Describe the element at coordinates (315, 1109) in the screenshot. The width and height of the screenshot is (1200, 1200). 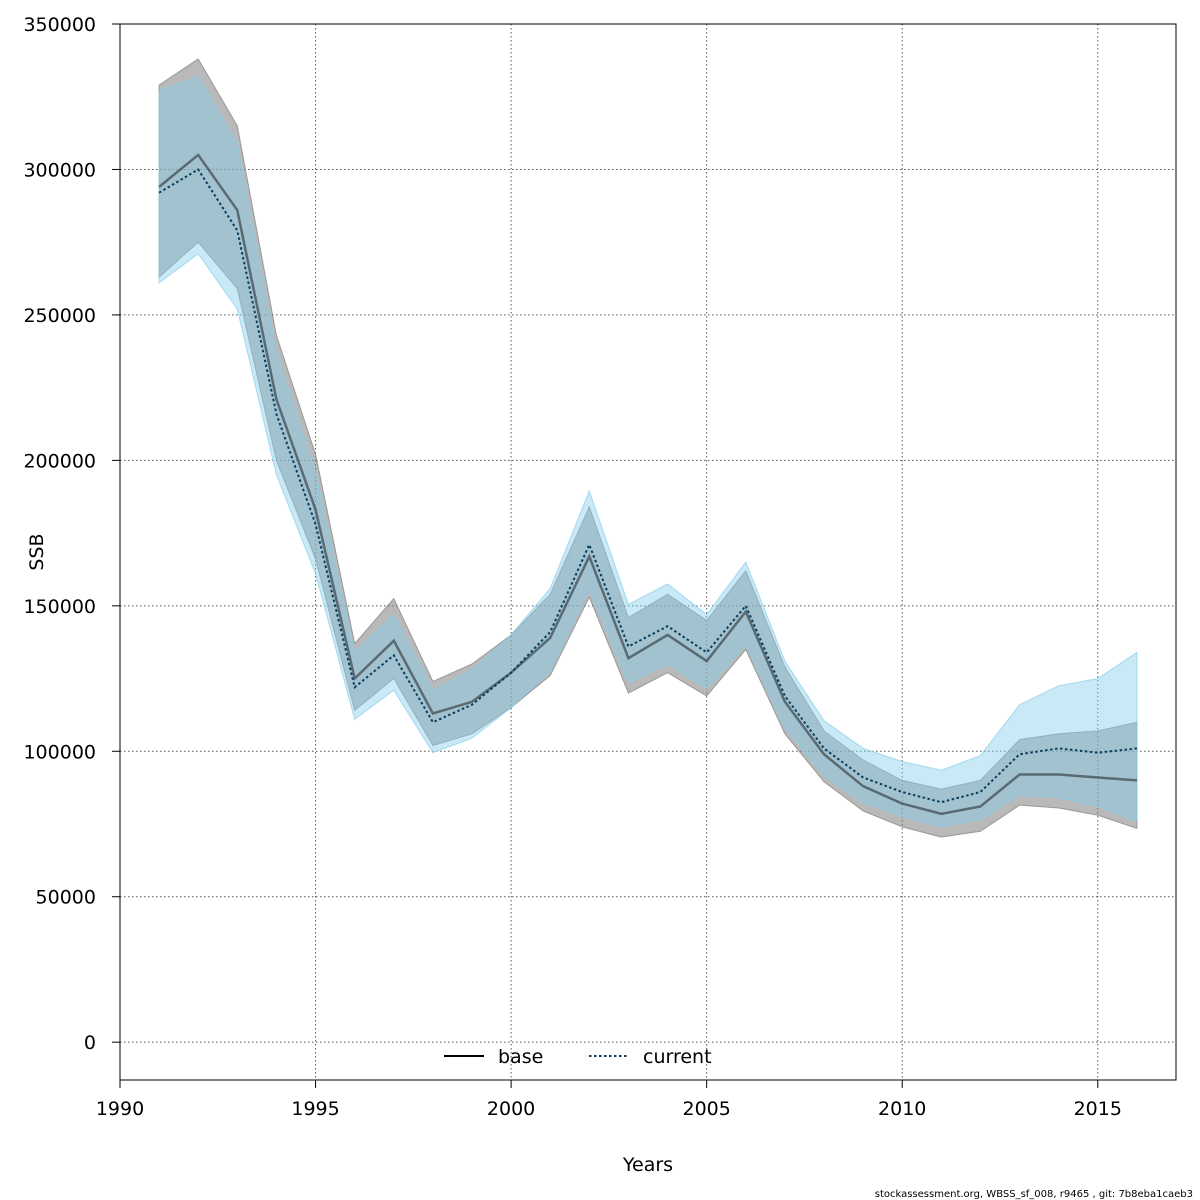
I see `x-tick-label: 1995` at that location.